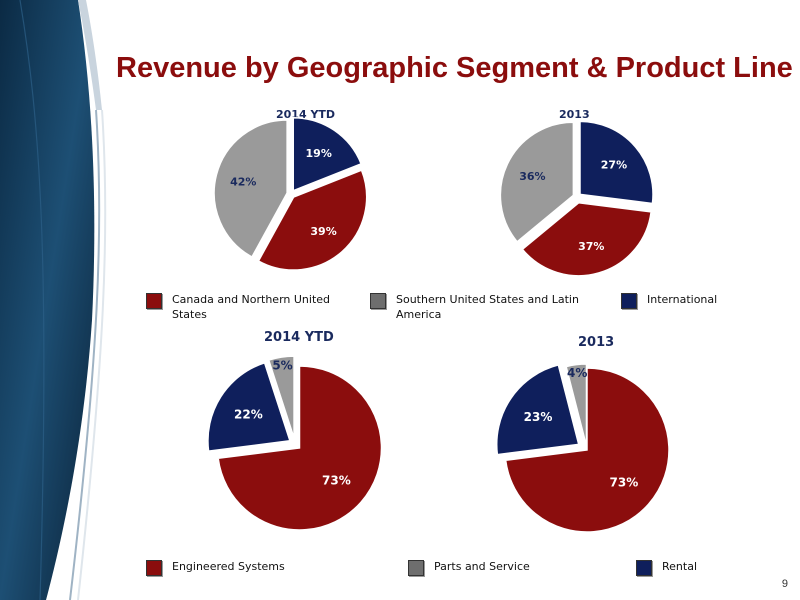 This screenshot has height=600, width=800. What do you see at coordinates (591, 246) in the screenshot?
I see `data-label: 37%` at bounding box center [591, 246].